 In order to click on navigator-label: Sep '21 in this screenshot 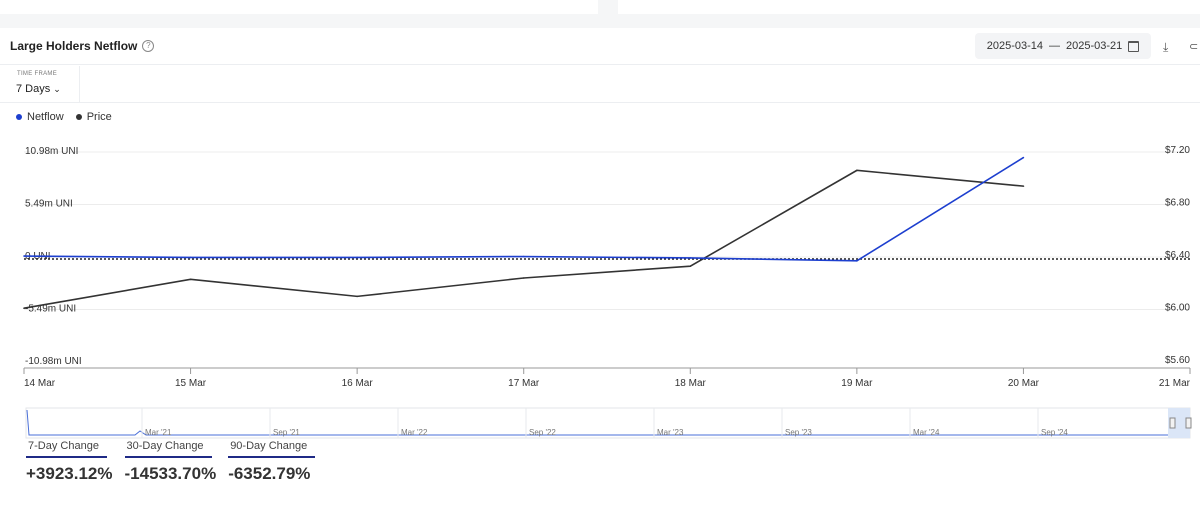, I will do `click(286, 432)`.